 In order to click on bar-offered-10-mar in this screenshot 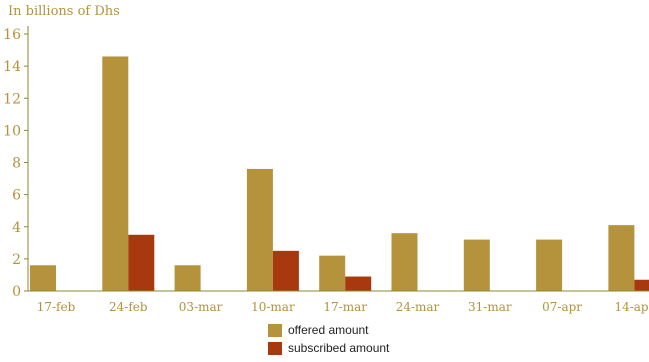, I will do `click(259, 229)`.